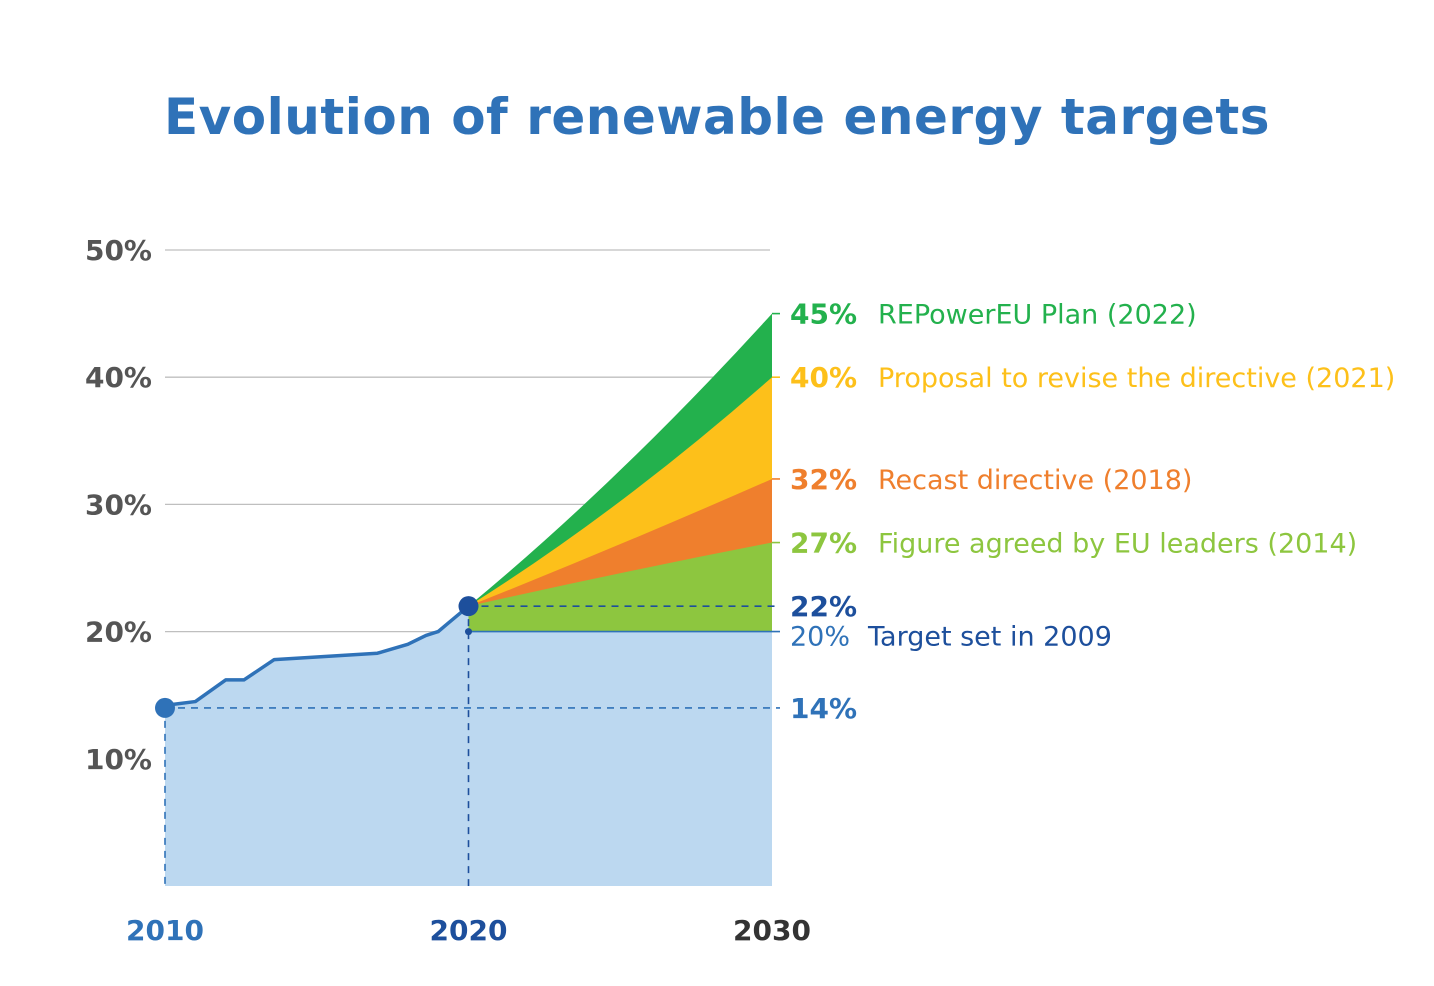 The width and height of the screenshot is (1434, 986). I want to click on target-name-label: Figure agreed by EU leaders (2014), so click(1117, 544).